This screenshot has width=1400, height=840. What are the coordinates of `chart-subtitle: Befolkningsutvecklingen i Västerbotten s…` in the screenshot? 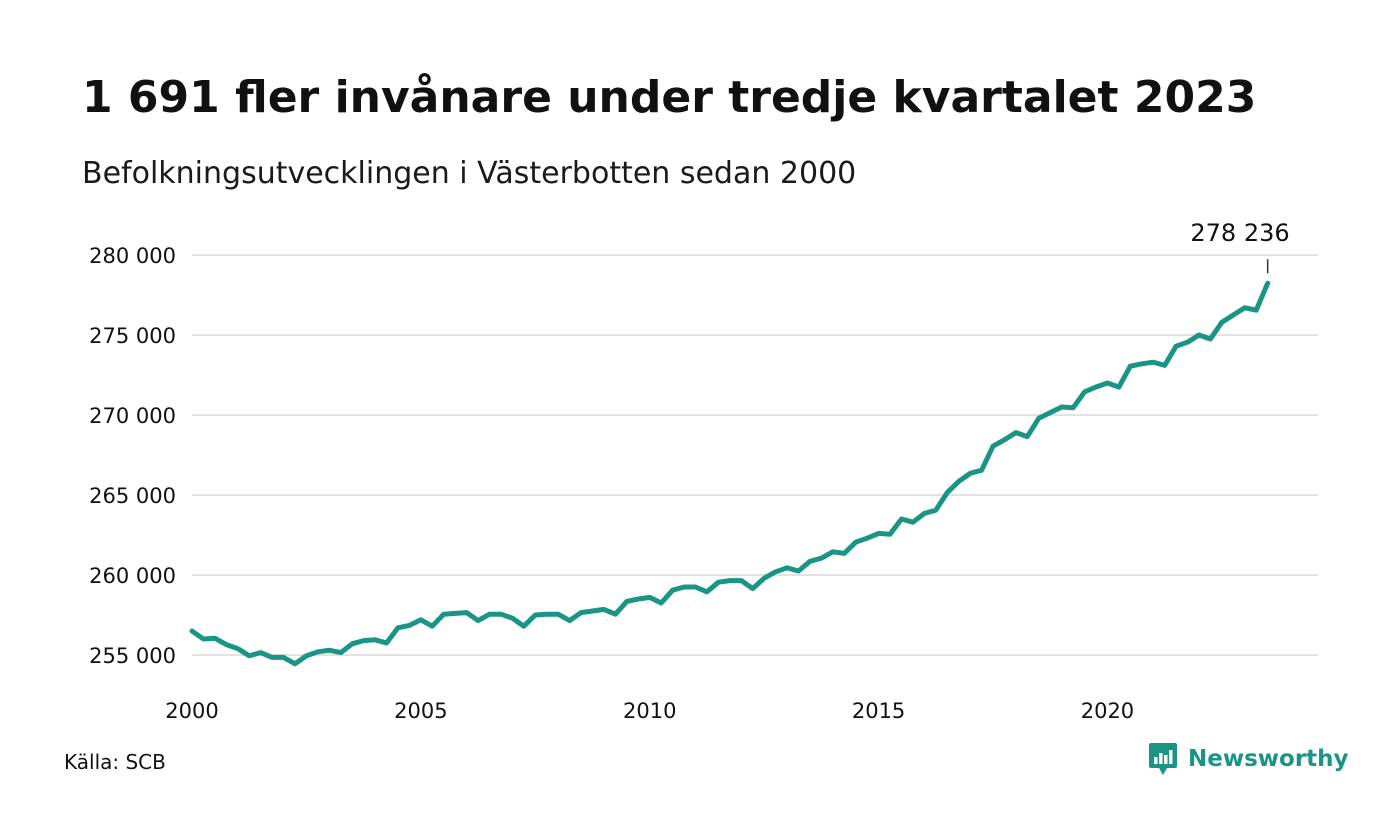 It's located at (469, 173).